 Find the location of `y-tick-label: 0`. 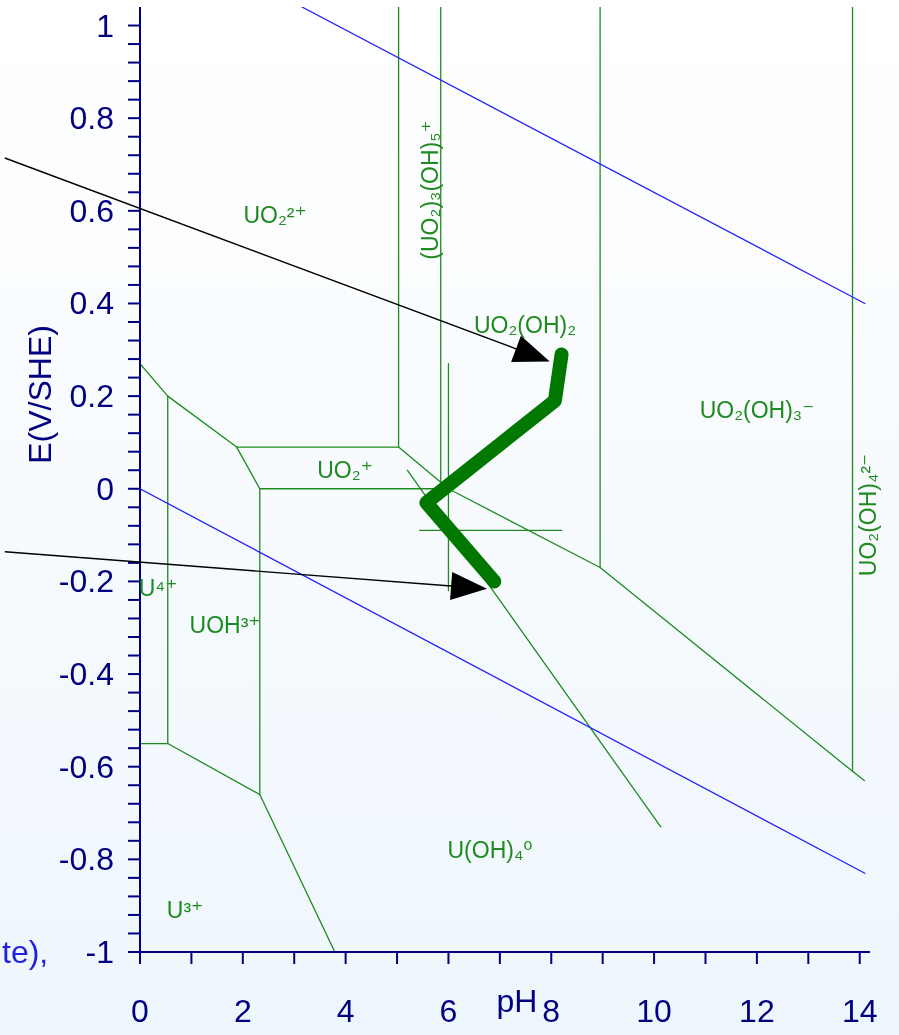

y-tick-label: 0 is located at coordinates (105, 488).